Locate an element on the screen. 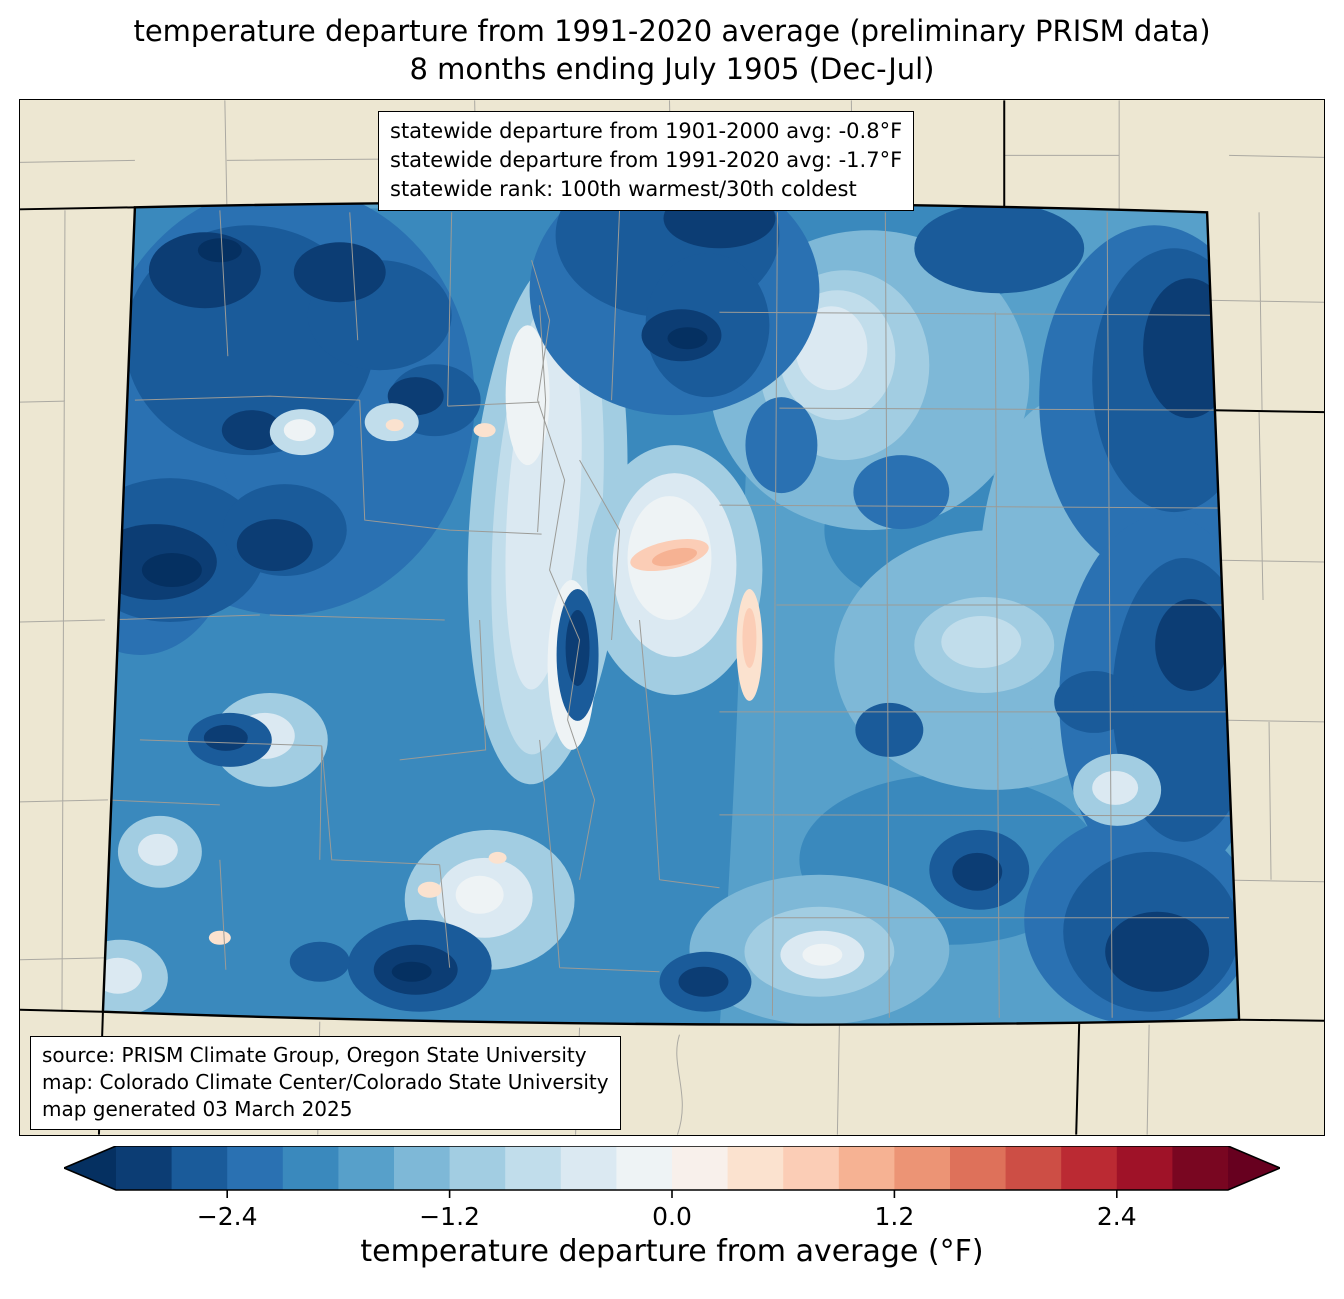 The height and width of the screenshot is (1299, 1344). svg-text: −1.2 is located at coordinates (449, 1216).